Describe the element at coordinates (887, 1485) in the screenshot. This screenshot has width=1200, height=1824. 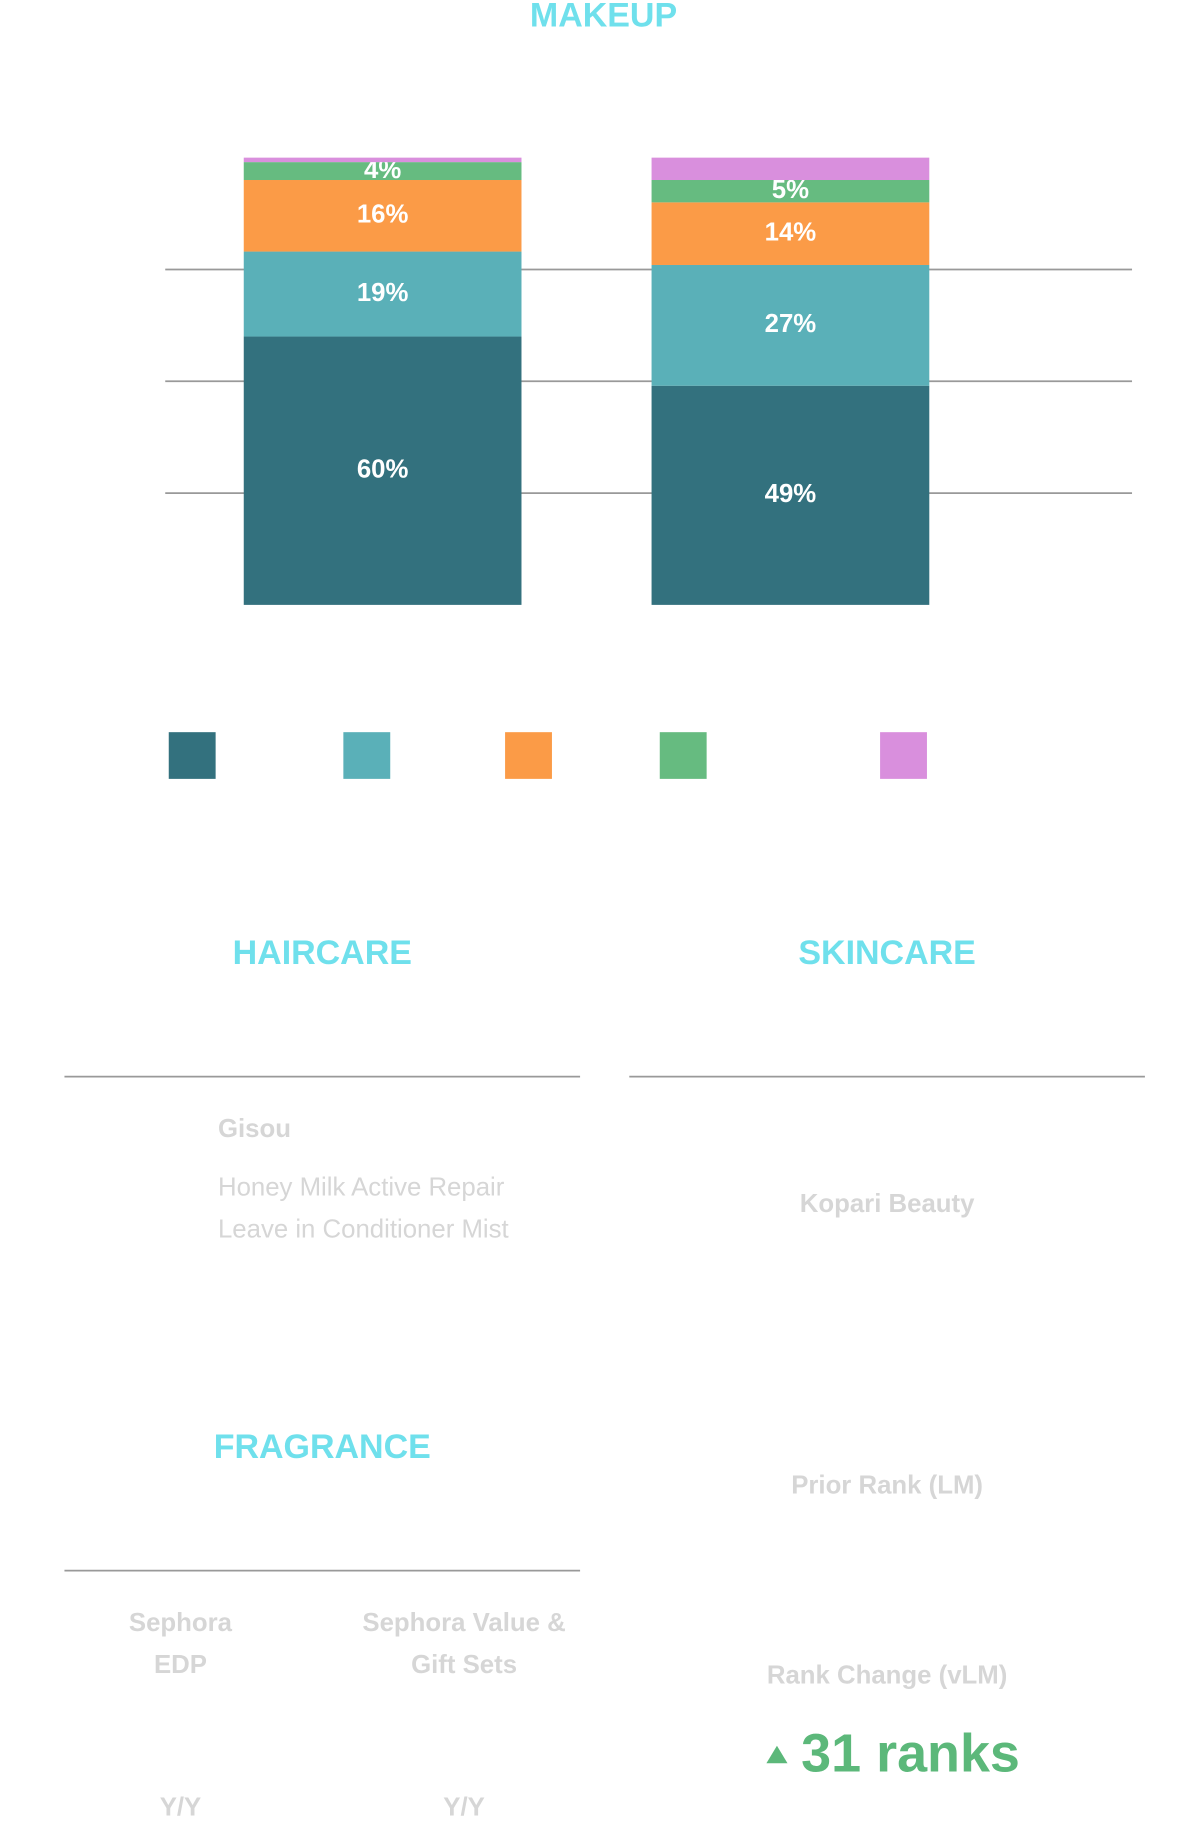
I see `label: Prior Rank (LM)` at that location.